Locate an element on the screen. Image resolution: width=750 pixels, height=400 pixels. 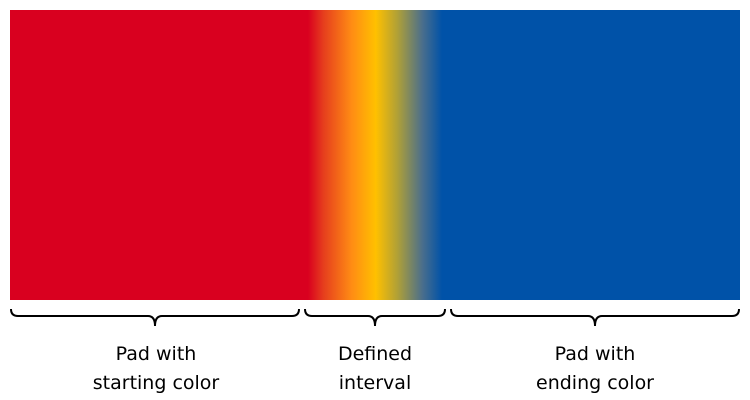
bracket-defined-interval is located at coordinates (375, 317).